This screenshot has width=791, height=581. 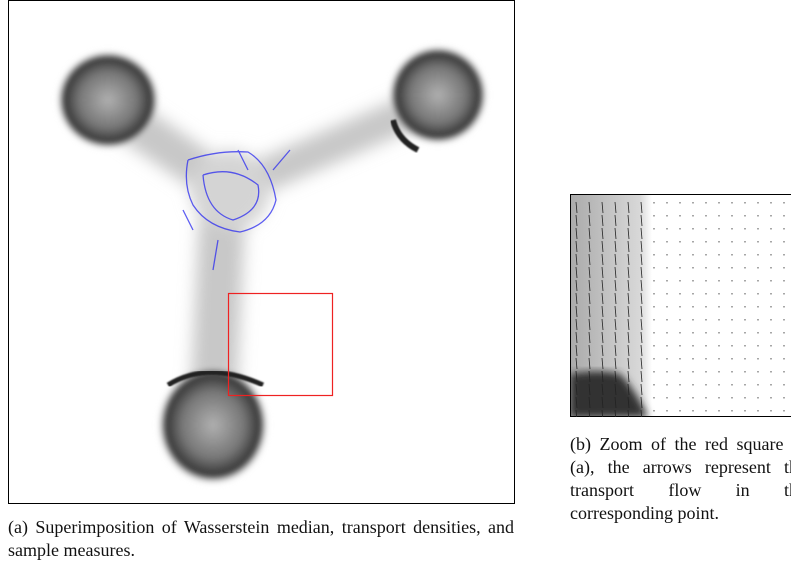 What do you see at coordinates (236, 210) in the screenshot?
I see `median` at bounding box center [236, 210].